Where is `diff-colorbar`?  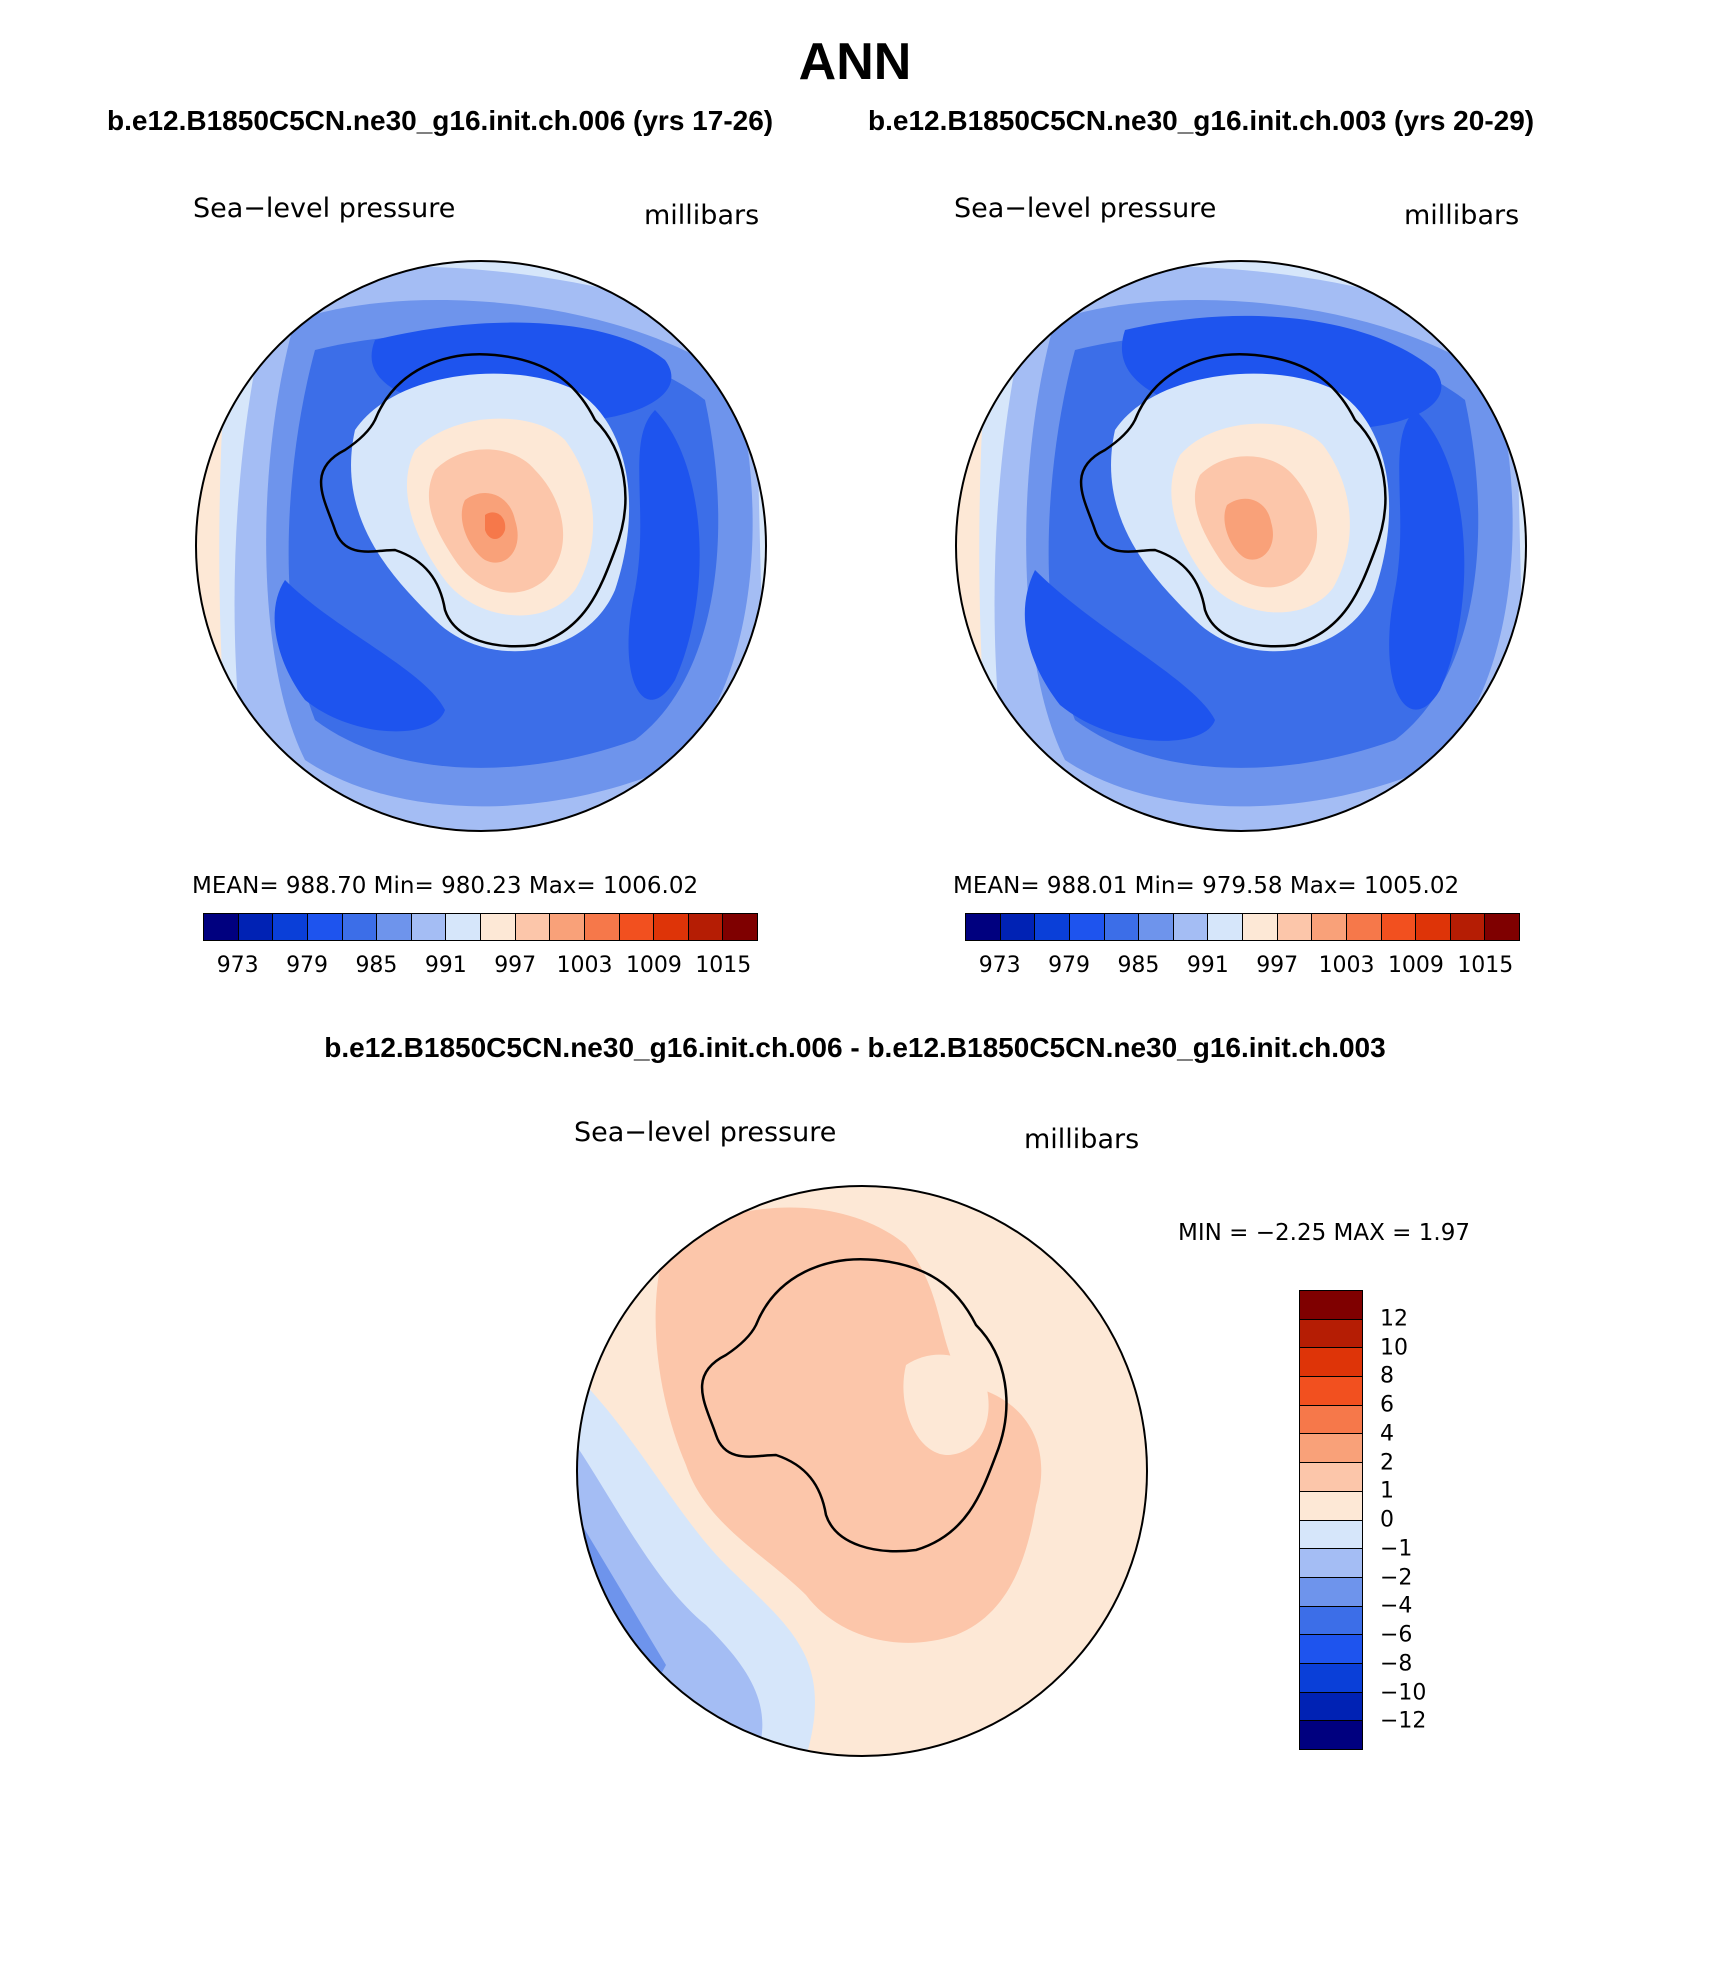 diff-colorbar is located at coordinates (1331, 1520).